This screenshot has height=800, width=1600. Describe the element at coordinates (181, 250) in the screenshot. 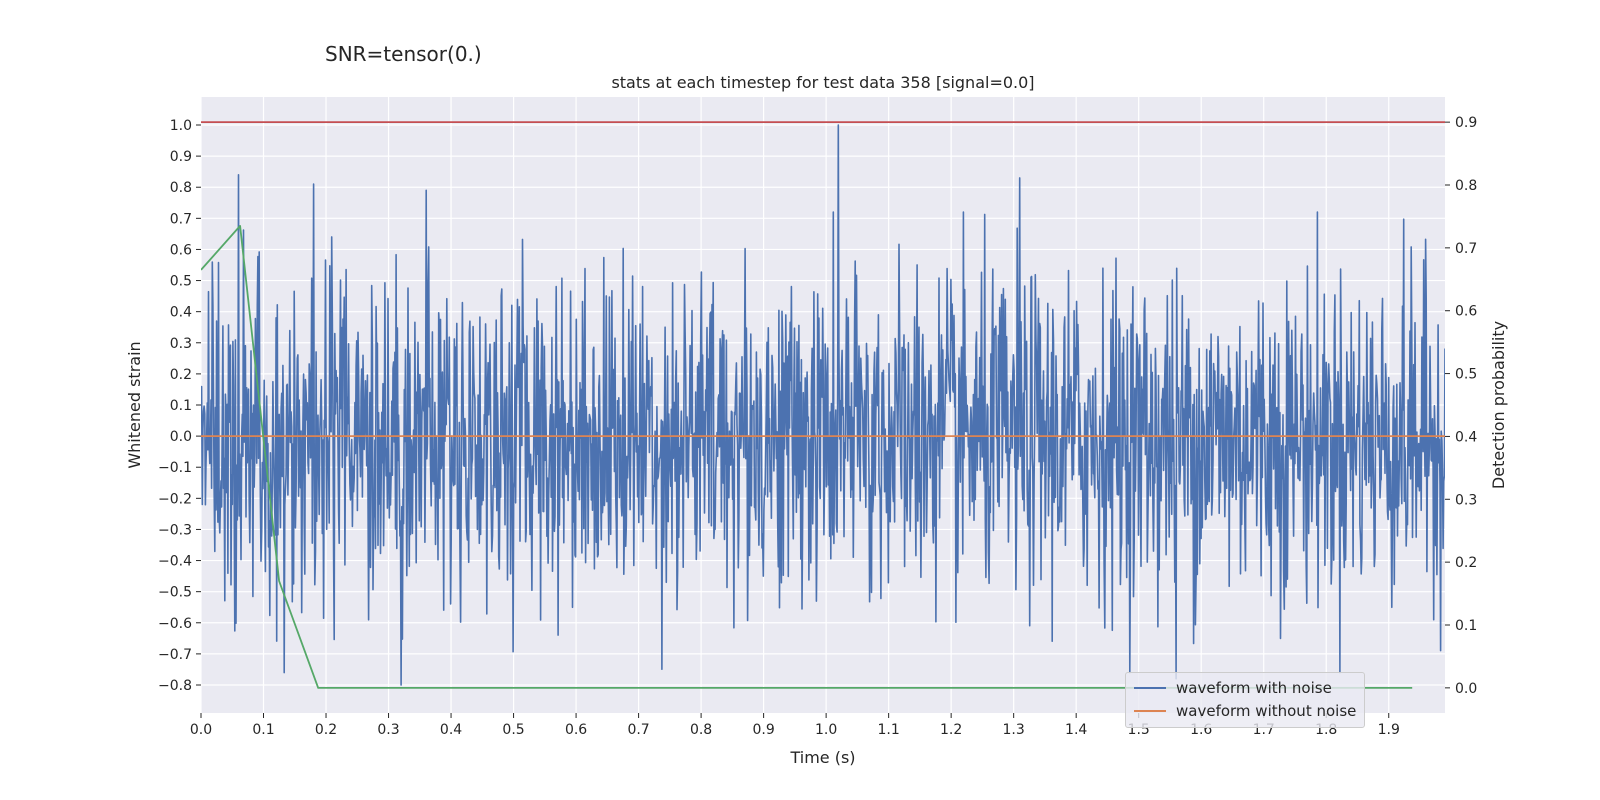

I see `y-tick-label: 0.6` at that location.